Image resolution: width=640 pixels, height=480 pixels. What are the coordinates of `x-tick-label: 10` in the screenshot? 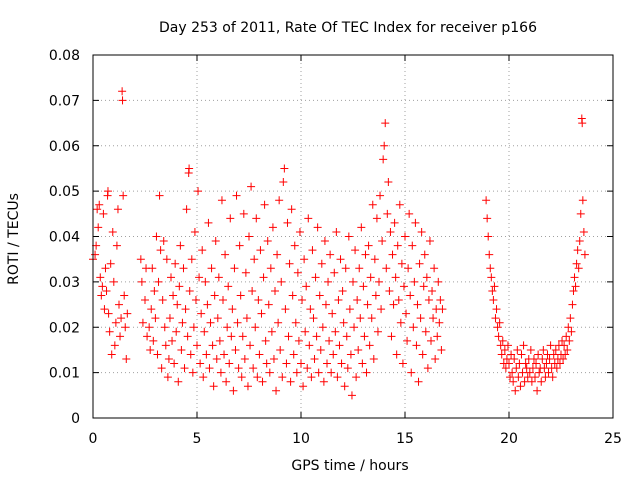 It's located at (301, 439).